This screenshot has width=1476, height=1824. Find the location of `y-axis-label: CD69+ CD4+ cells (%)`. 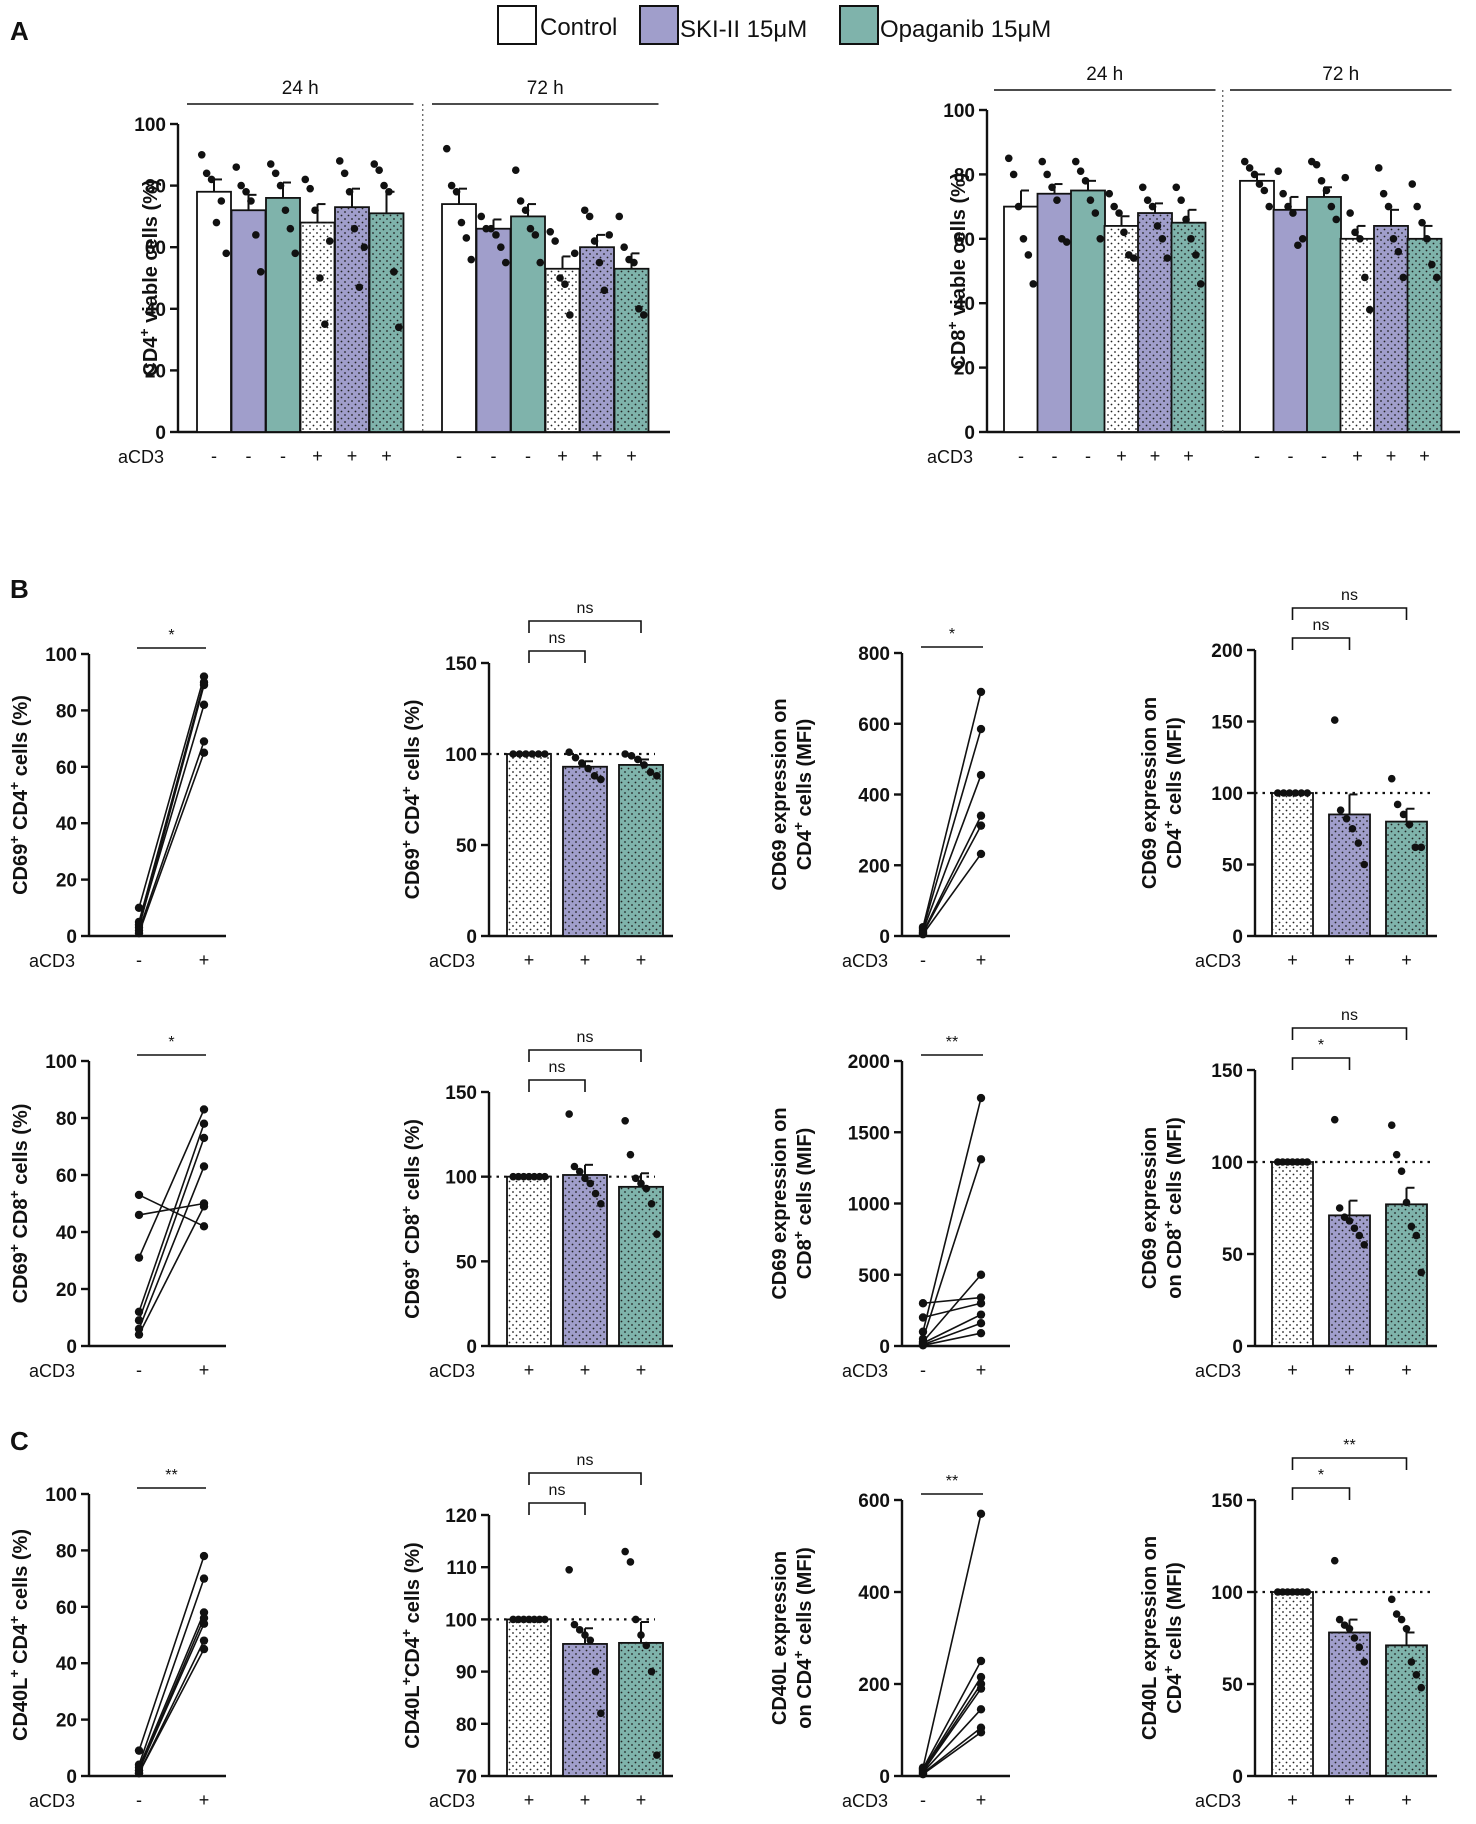

y-axis-label: CD69+ CD4+ cells (%) is located at coordinates (19, 795).